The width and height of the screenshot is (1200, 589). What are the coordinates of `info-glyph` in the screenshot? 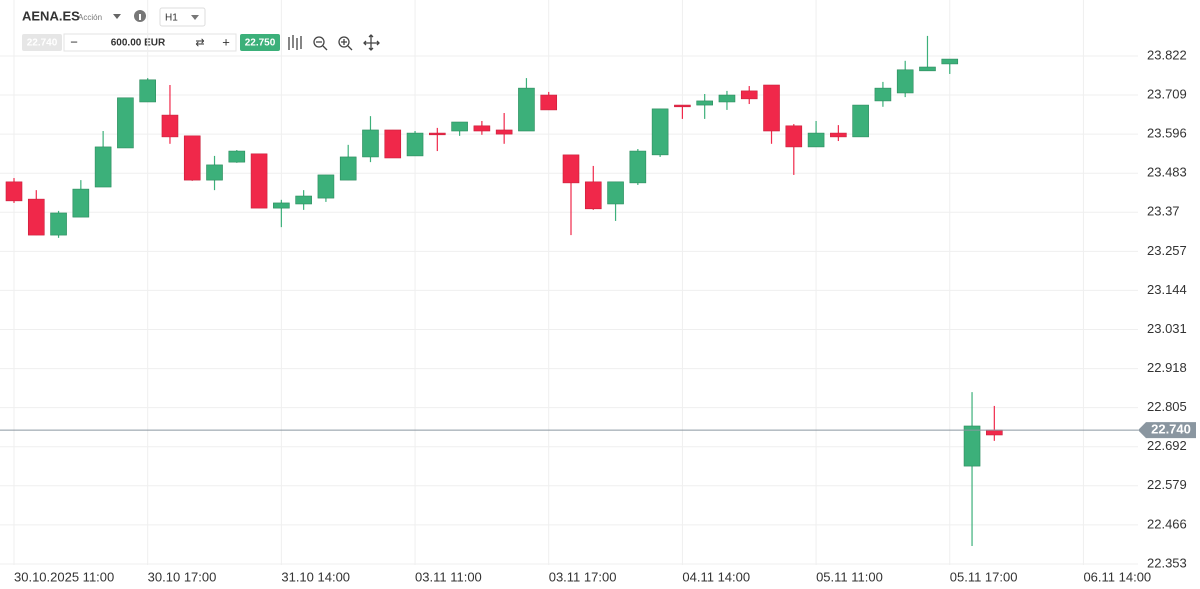 It's located at (140, 17).